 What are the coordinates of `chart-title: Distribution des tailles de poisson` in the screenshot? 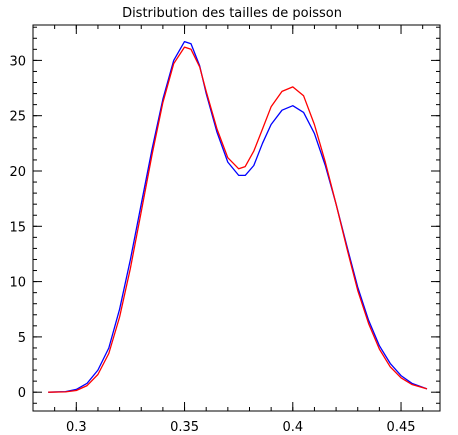 It's located at (232, 13).